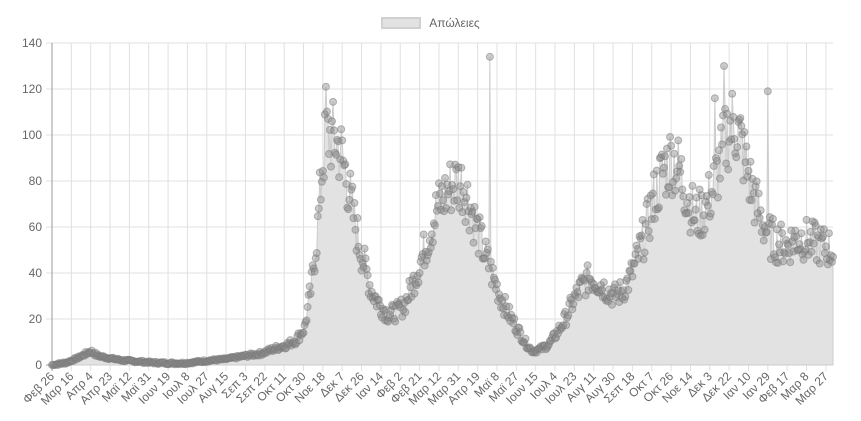 Image resolution: width=861 pixels, height=421 pixels. I want to click on legend-label: Απώλειες, so click(454, 23).